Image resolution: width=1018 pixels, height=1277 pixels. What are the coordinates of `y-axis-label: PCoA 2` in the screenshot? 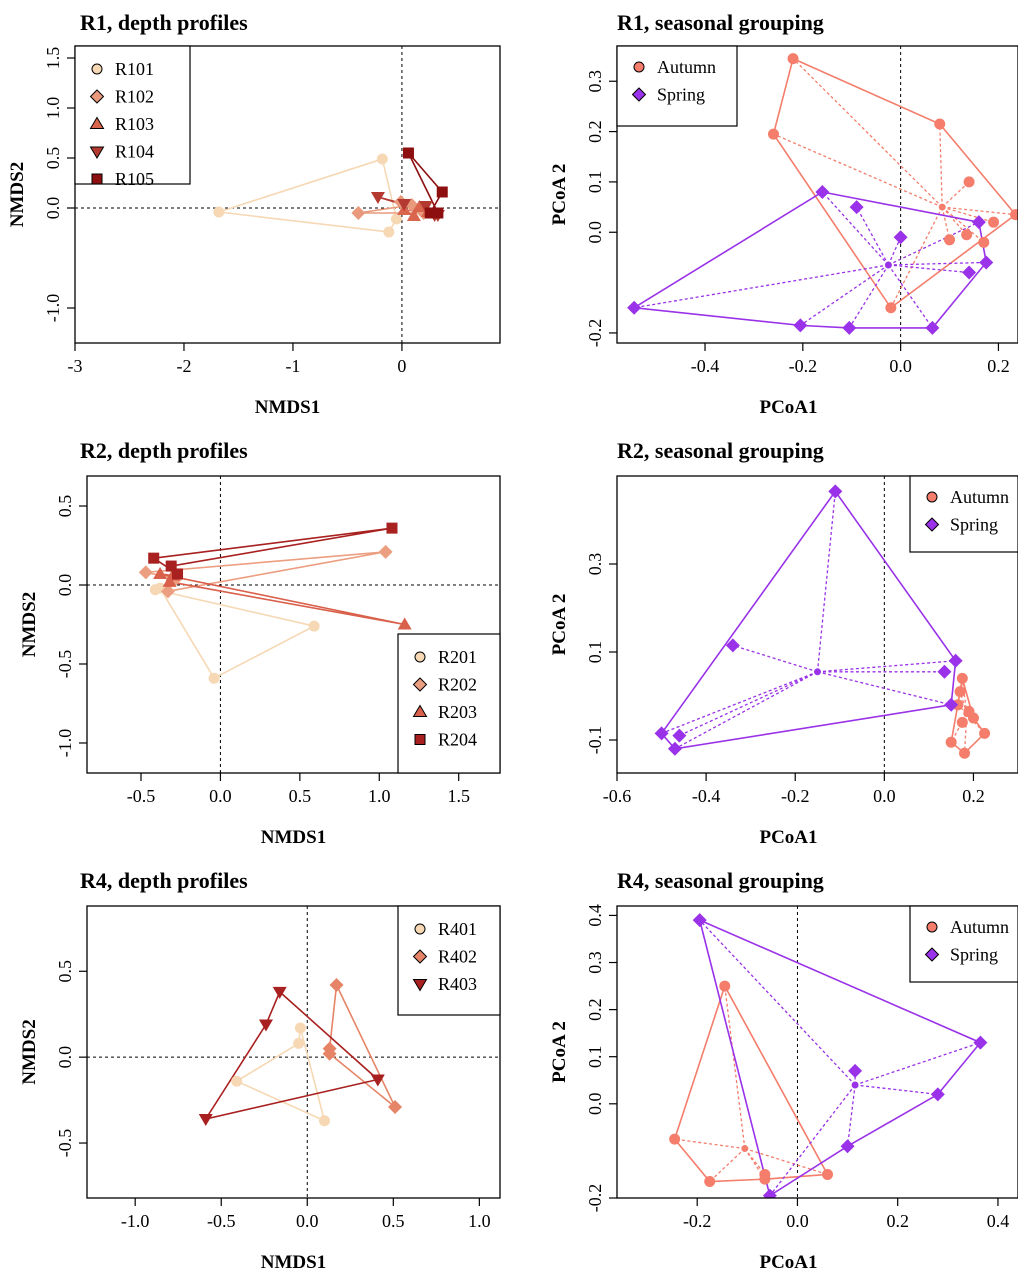 It's located at (559, 195).